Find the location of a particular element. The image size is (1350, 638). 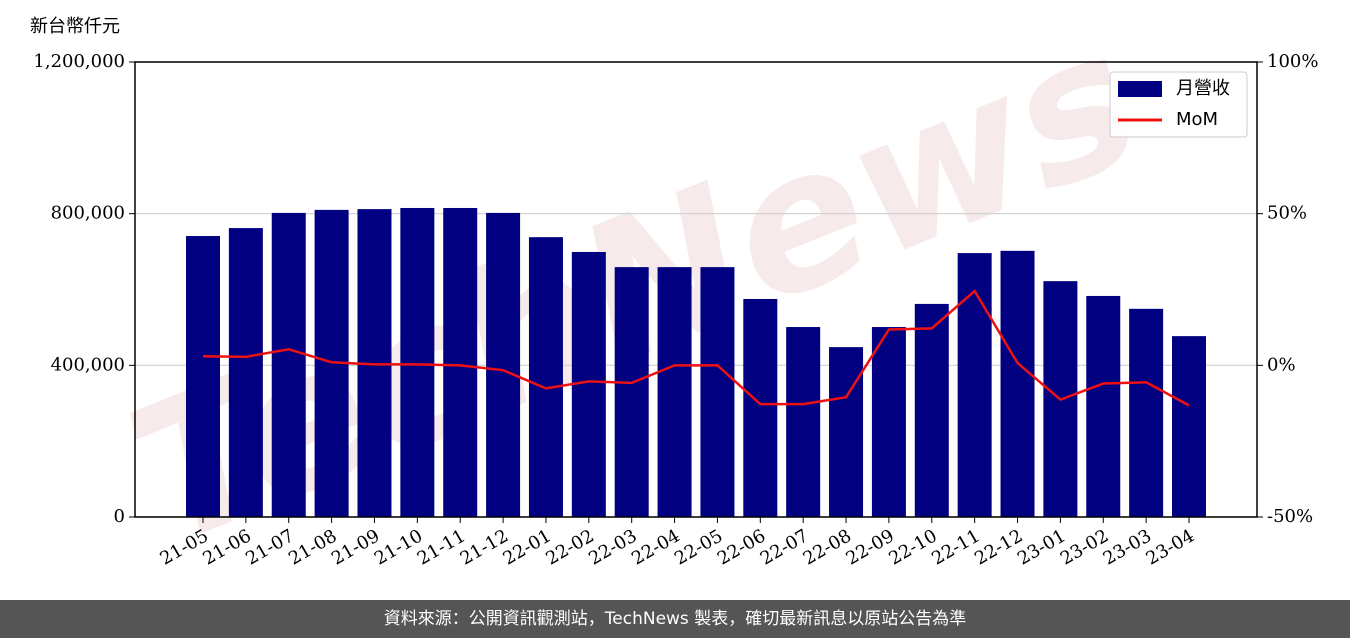

x-tick-label: 22-10 is located at coordinates (912, 547).